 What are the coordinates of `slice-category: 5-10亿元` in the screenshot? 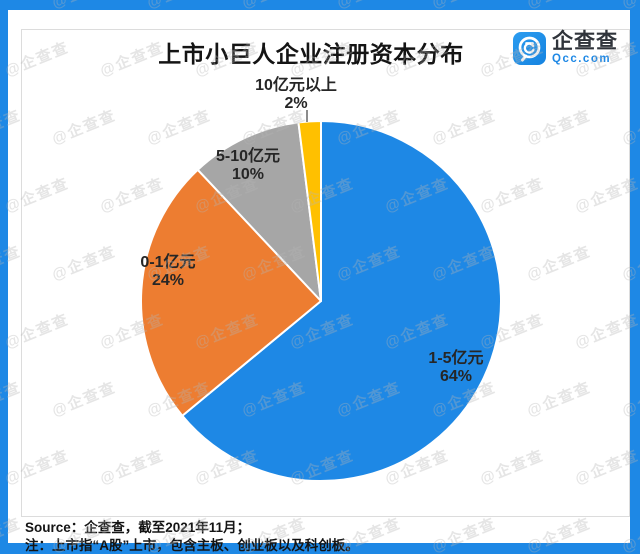 It's located at (248, 156).